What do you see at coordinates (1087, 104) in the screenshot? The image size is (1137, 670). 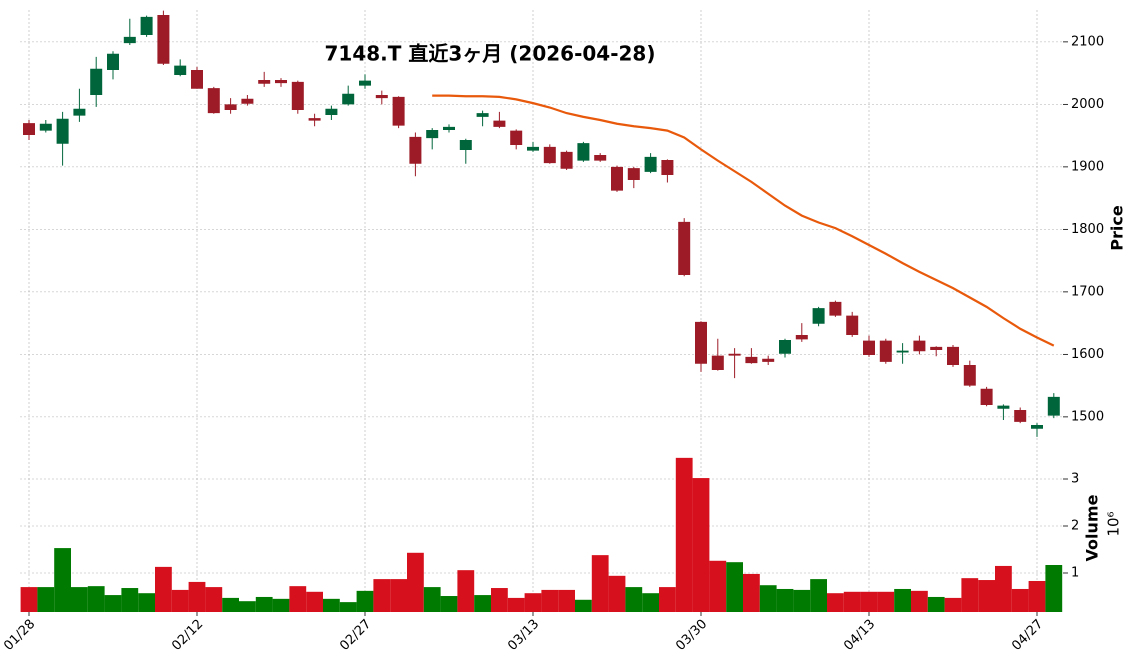 I see `y-tick-label: 2000` at bounding box center [1087, 104].